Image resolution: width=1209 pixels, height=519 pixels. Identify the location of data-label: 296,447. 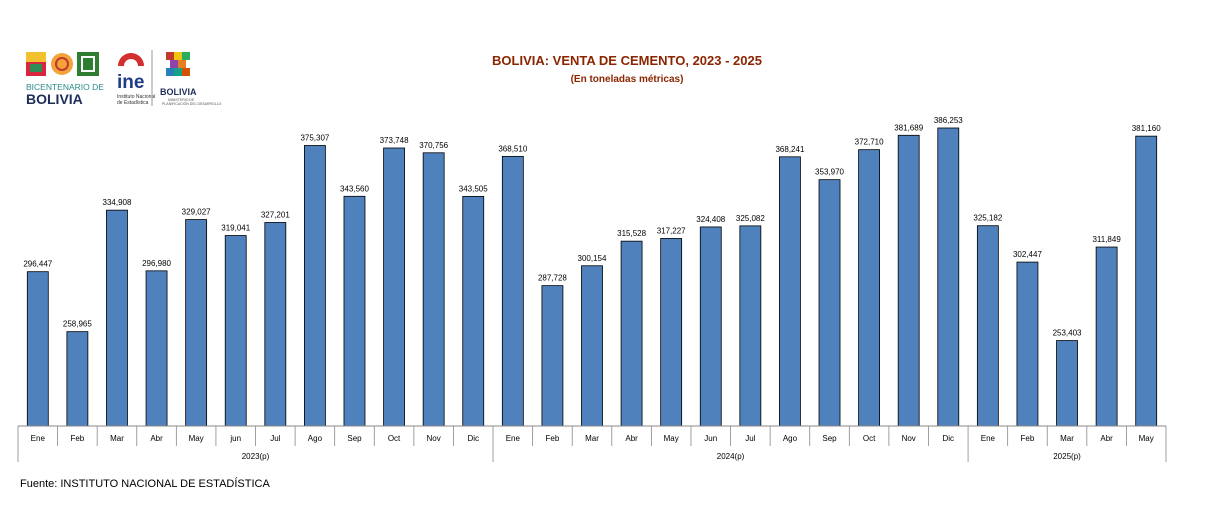
(37, 264).